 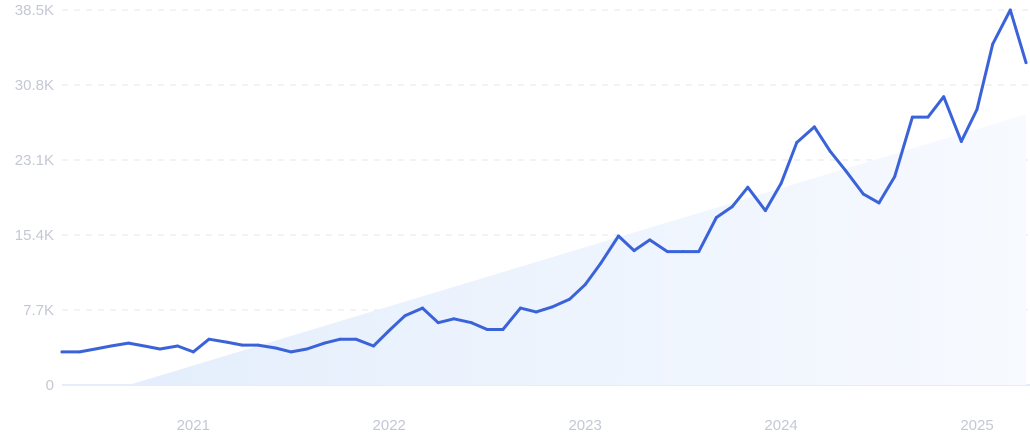 What do you see at coordinates (780, 425) in the screenshot?
I see `x-tick-label: 2024` at bounding box center [780, 425].